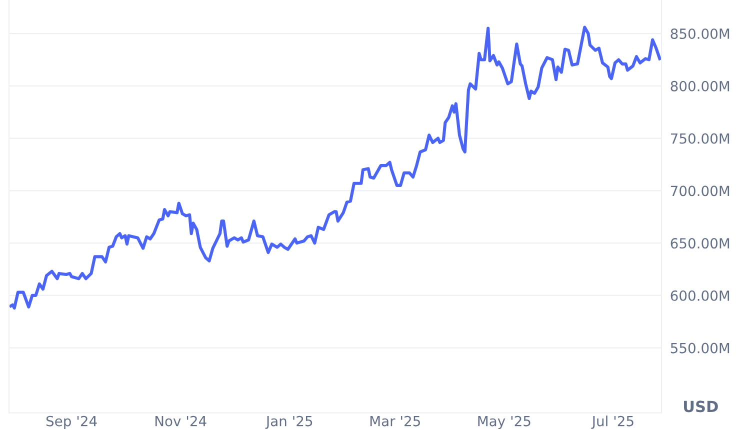 The height and width of the screenshot is (430, 750). What do you see at coordinates (700, 138) in the screenshot?
I see `y-tick-label: 750.00M` at bounding box center [700, 138].